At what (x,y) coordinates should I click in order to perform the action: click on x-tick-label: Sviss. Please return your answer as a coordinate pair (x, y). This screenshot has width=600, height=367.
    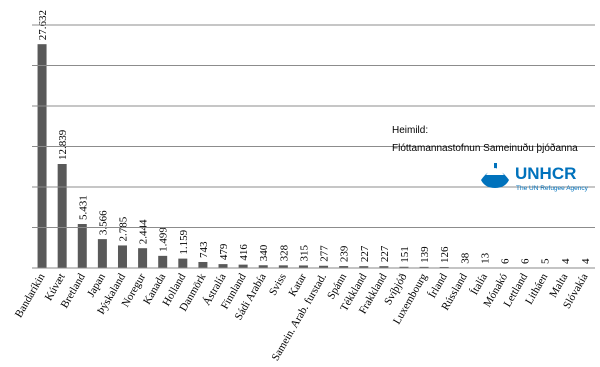
    Looking at the image, I should click on (278, 285).